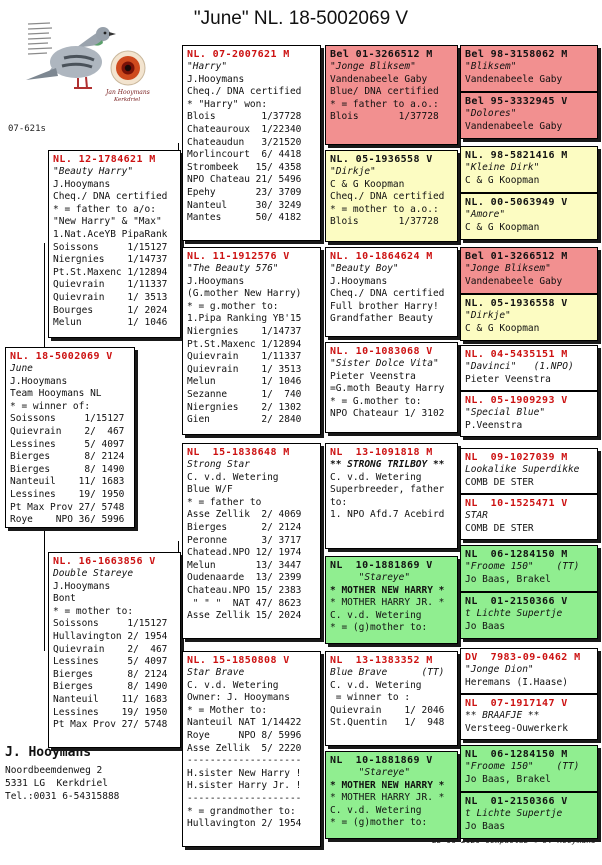 The image size is (602, 865). What do you see at coordinates (110, 674) in the screenshot?
I see `pedigree-line: Bierges 8/ 2124` at bounding box center [110, 674].